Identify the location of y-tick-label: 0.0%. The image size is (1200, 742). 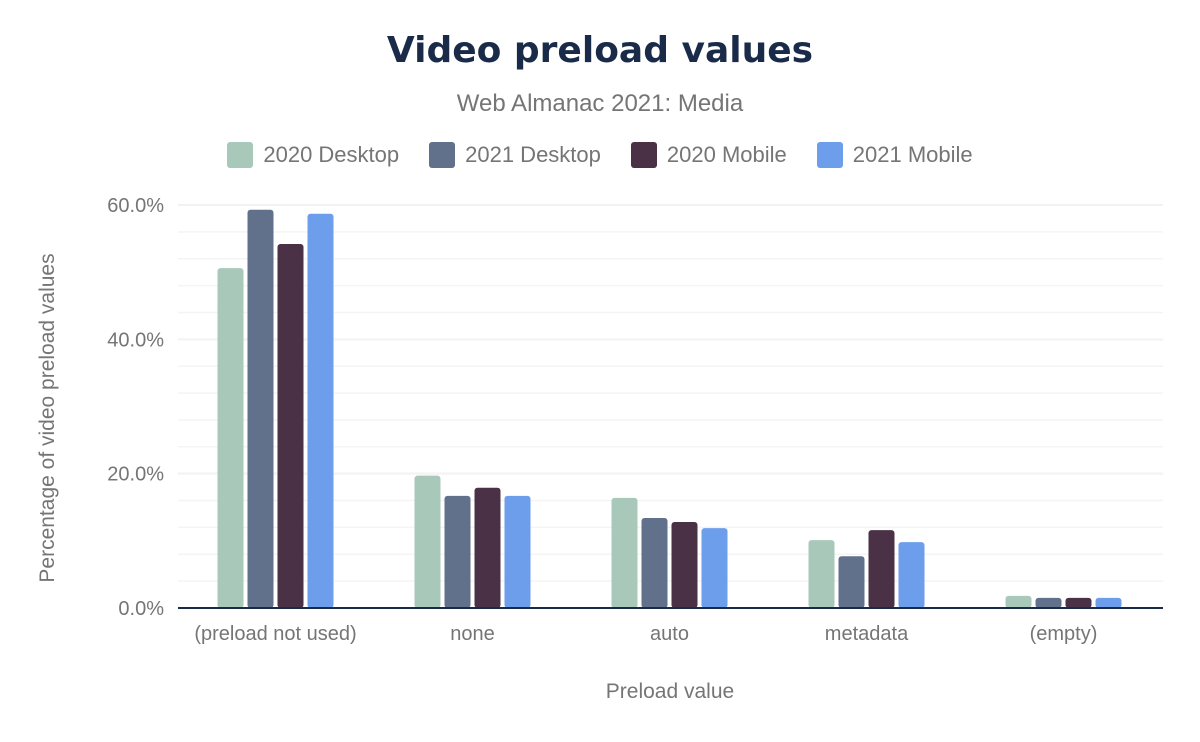
(141, 609).